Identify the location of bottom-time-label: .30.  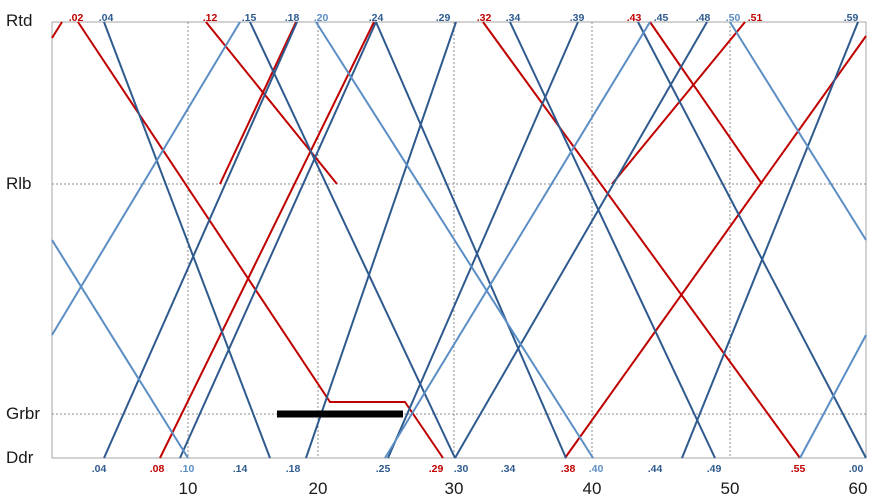
(461, 469).